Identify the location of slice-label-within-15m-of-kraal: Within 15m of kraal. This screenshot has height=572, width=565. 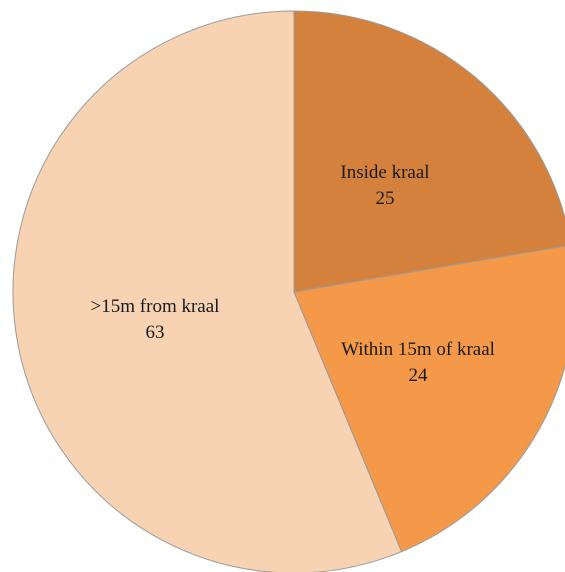
(418, 349).